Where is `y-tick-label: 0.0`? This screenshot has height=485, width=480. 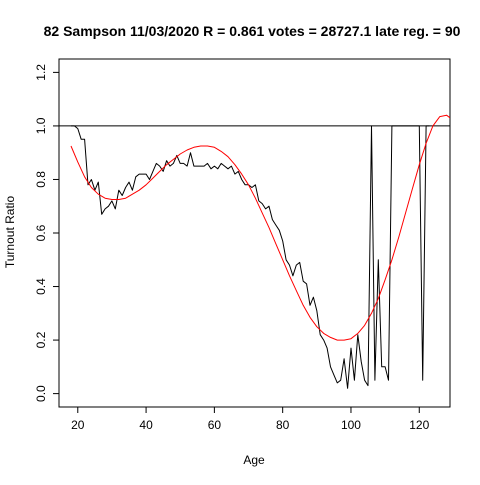
y-tick-label: 0.0 is located at coordinates (41, 393).